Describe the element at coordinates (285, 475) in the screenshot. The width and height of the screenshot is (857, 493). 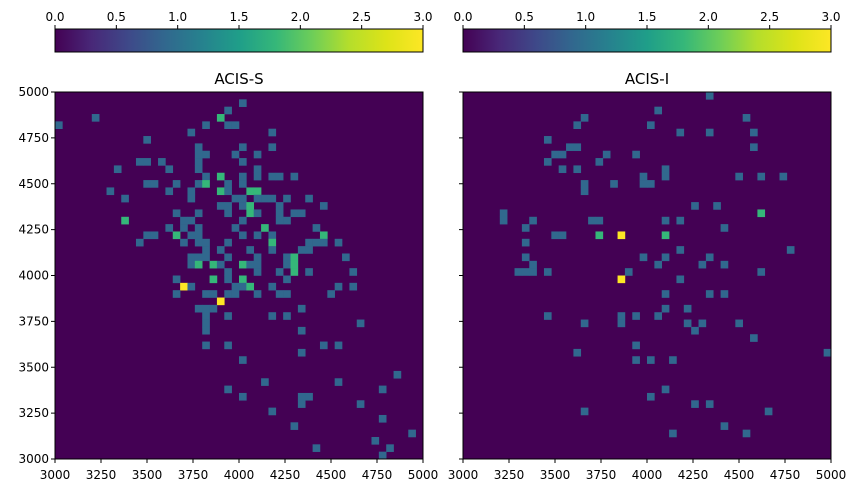
I see `x-tick-label: 4250` at that location.